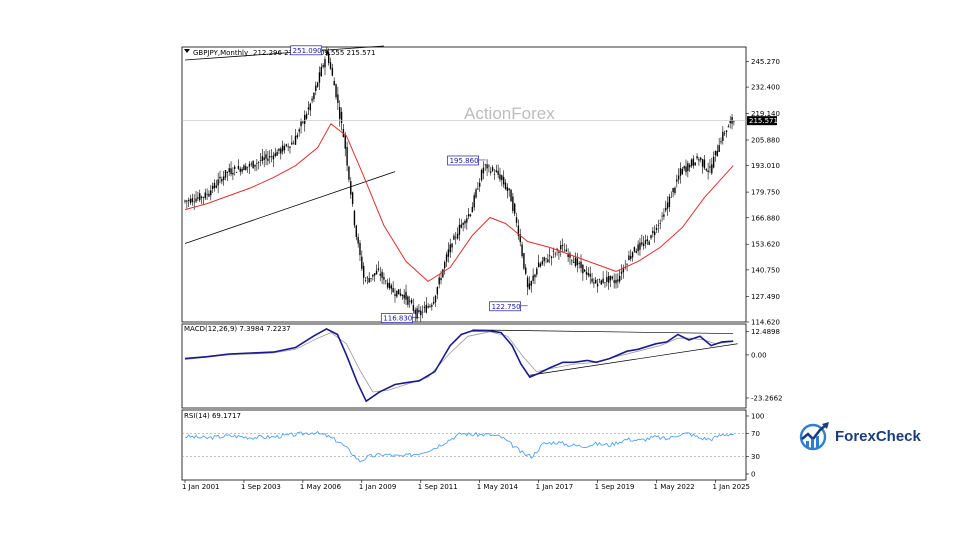 This screenshot has width=960, height=540. Describe the element at coordinates (615, 487) in the screenshot. I see `x-tick-label: 1 Sep 2019` at that location.